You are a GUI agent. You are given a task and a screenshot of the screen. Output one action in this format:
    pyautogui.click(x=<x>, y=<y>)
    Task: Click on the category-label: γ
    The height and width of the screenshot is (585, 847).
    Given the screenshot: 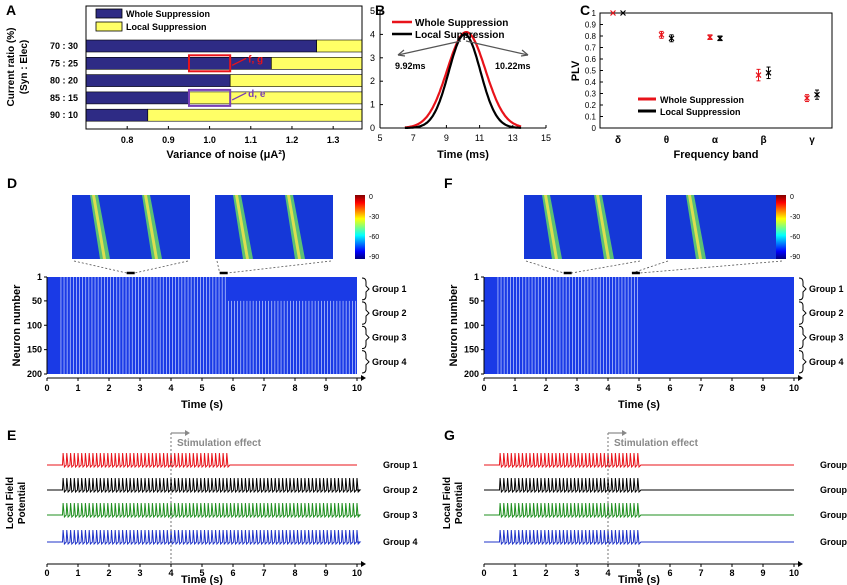 What is the action you would take?
    pyautogui.click(x=812, y=140)
    